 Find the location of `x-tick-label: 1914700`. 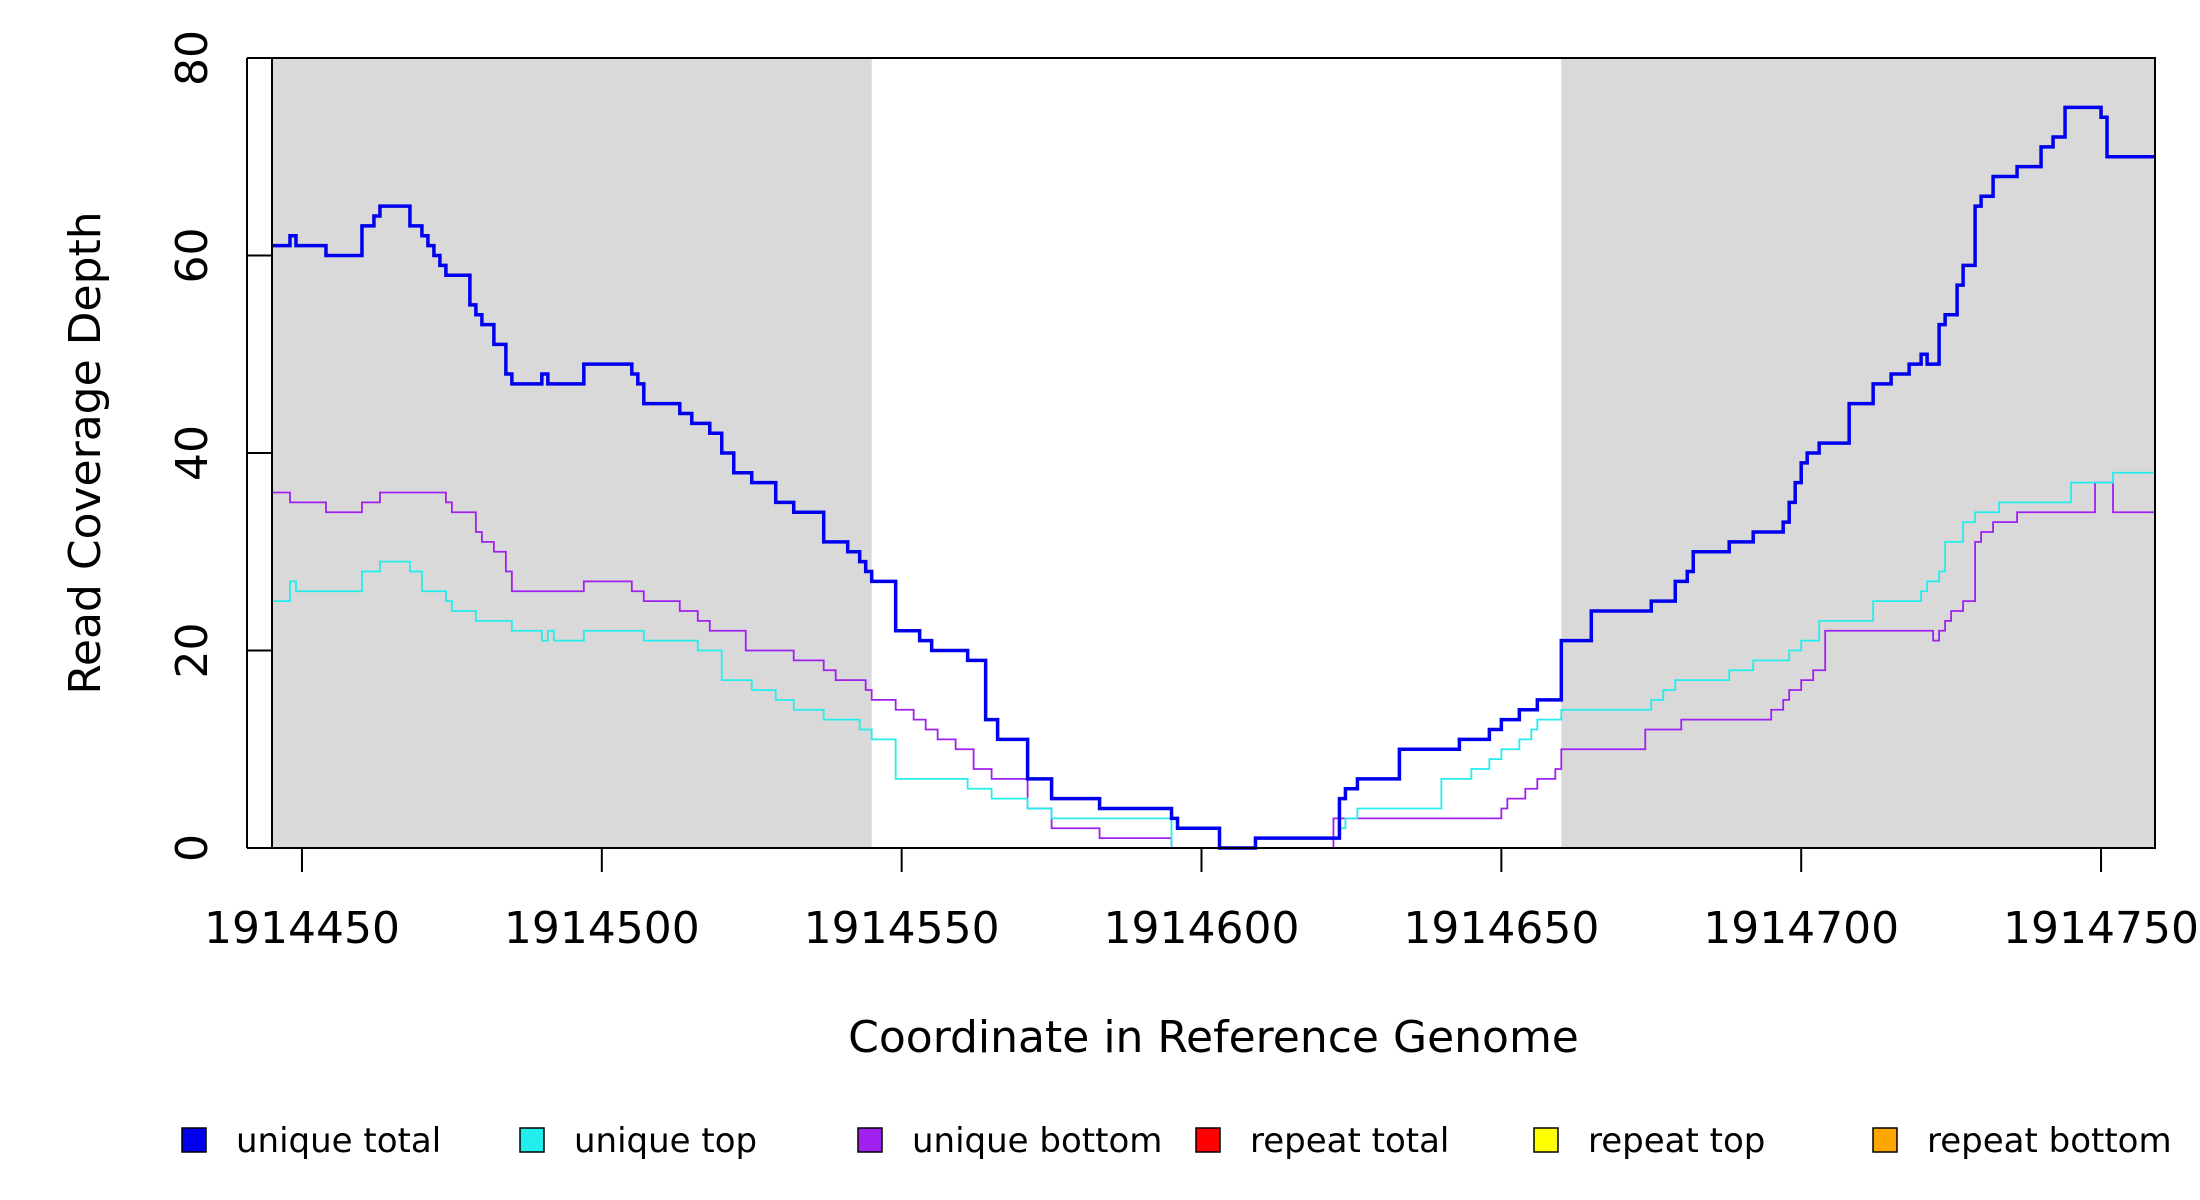

x-tick-label: 1914700 is located at coordinates (1801, 928).